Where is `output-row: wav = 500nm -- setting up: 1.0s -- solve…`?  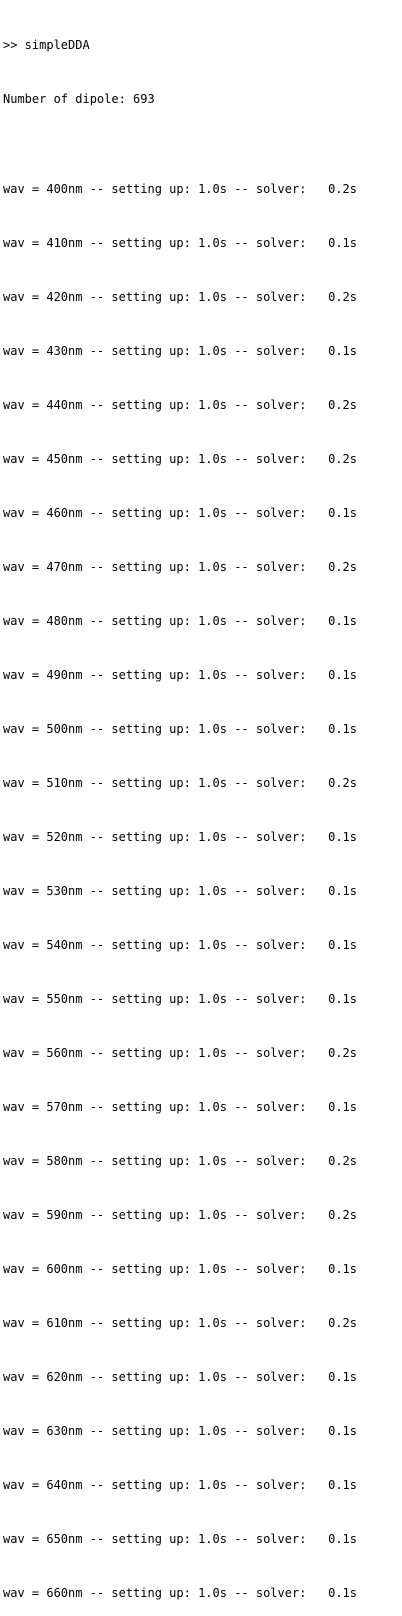
output-row: wav = 500nm -- setting up: 1.0s -- solve… is located at coordinates (180, 729).